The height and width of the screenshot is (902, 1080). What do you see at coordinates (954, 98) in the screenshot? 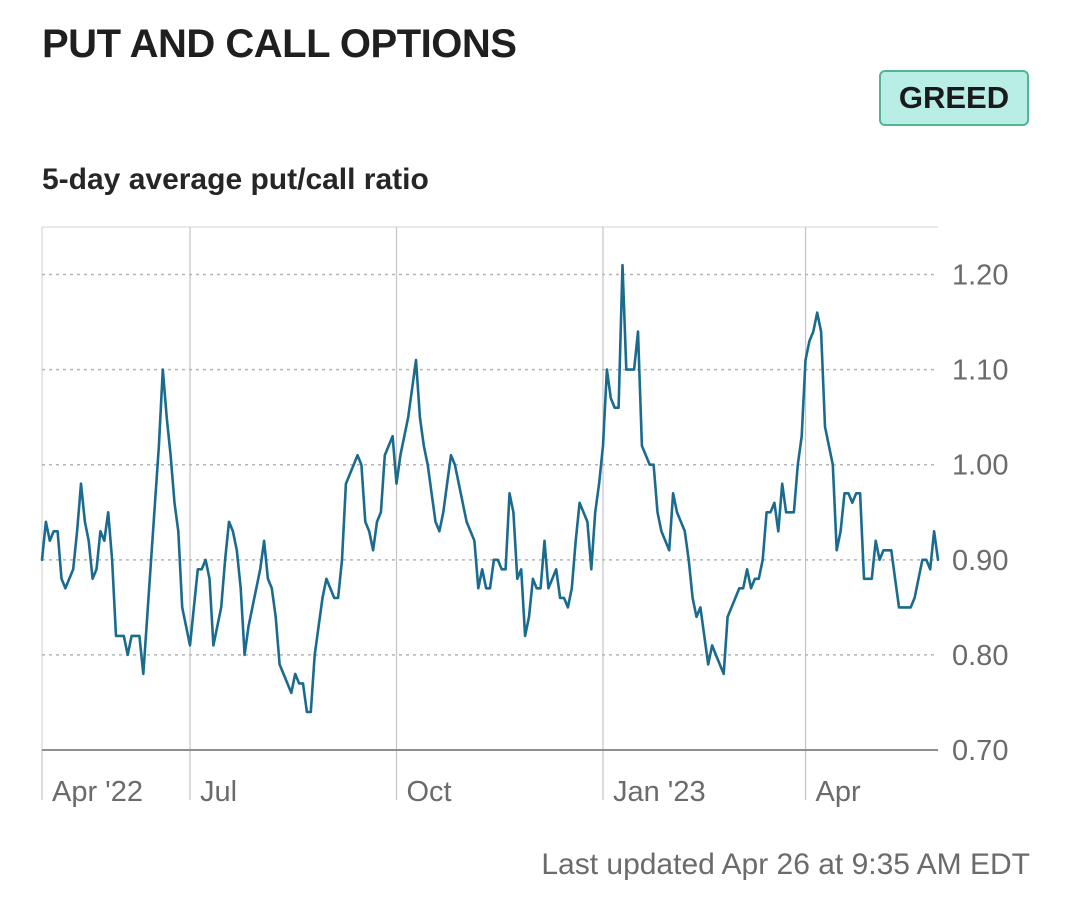
I see `sentiment-badge: GREED` at bounding box center [954, 98].